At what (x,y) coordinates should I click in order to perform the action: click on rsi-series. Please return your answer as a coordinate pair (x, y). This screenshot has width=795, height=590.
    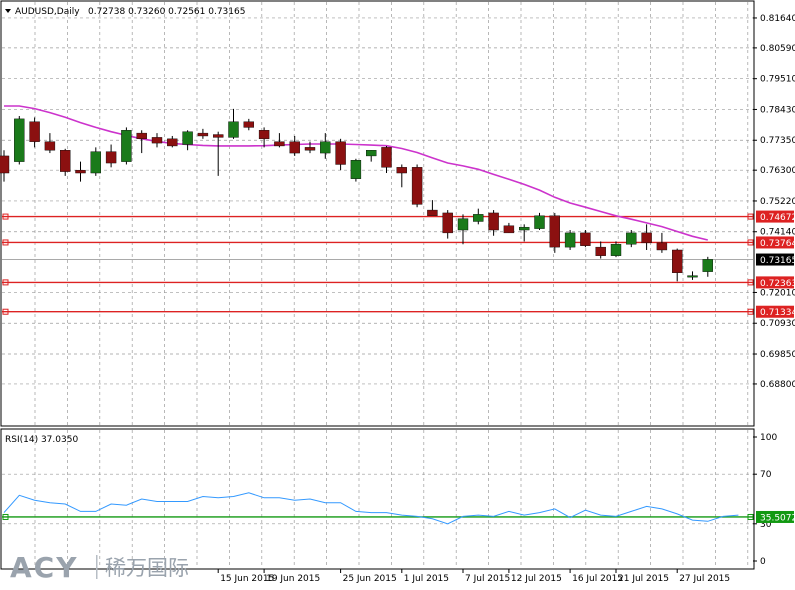
    Looking at the image, I should click on (378, 508).